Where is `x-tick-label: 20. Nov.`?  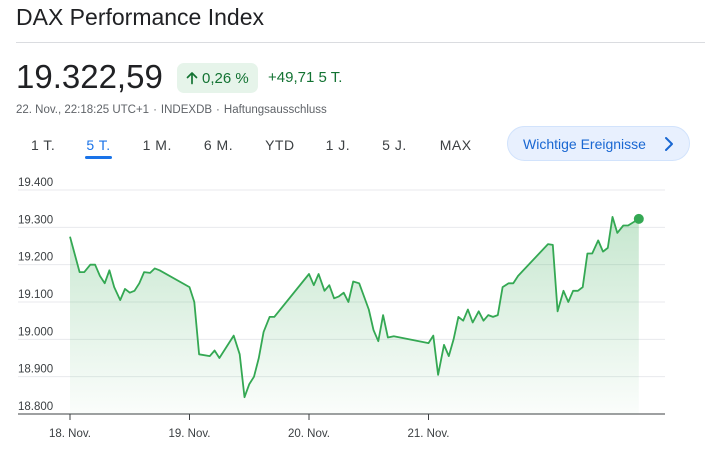
x-tick-label: 20. Nov. is located at coordinates (309, 434).